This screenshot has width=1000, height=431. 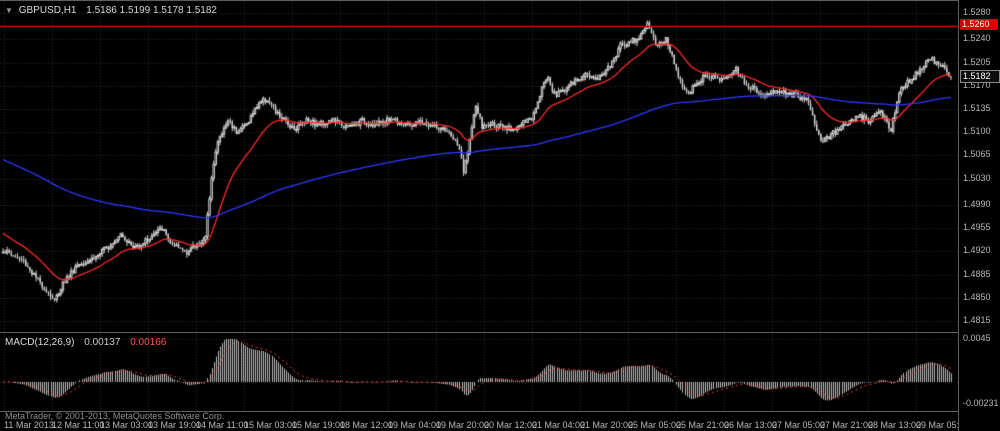 What do you see at coordinates (127, 425) in the screenshot?
I see `time-tick-label: 13 Mar 03:00` at bounding box center [127, 425].